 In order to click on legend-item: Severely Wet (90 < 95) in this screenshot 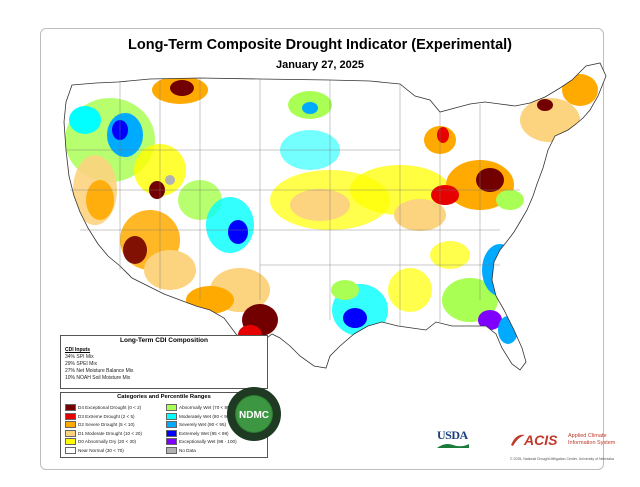, I will do `click(196, 425)`.